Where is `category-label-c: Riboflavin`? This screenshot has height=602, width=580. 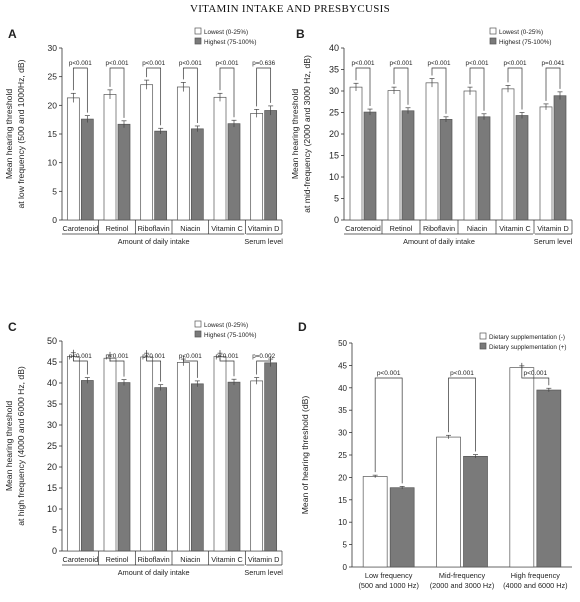
category-label-c: Riboflavin is located at coordinates (154, 559).